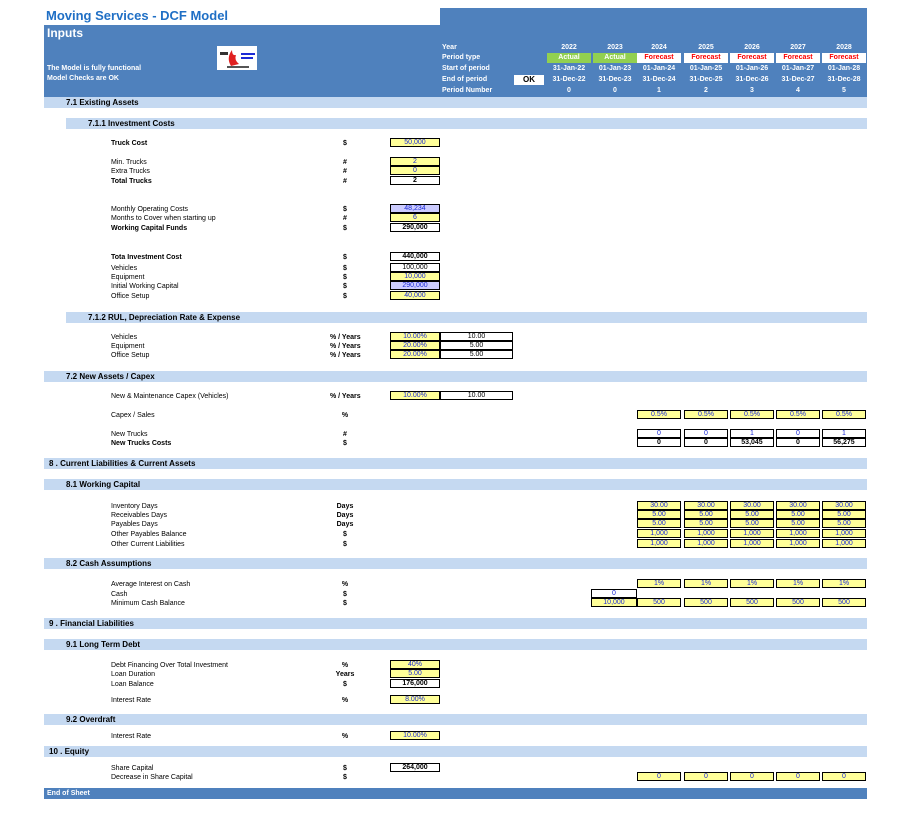  Describe the element at coordinates (476, 354) in the screenshot. I see `dep-office-years: 5.00` at that location.